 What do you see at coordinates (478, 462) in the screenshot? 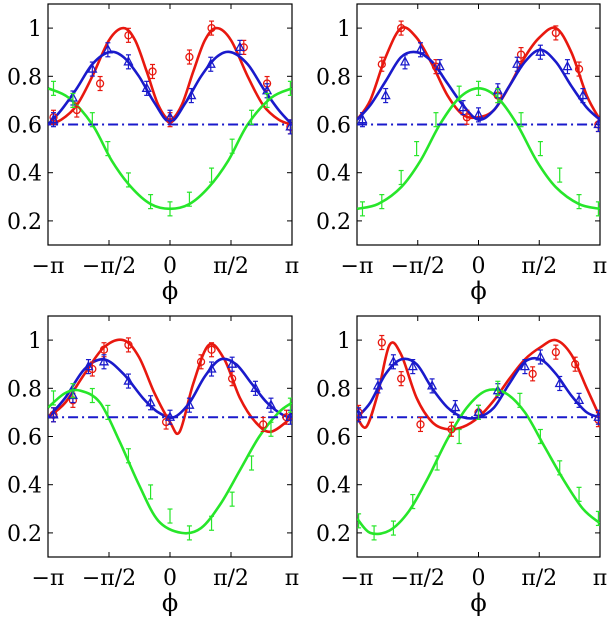
I see `green-curve` at bounding box center [478, 462].